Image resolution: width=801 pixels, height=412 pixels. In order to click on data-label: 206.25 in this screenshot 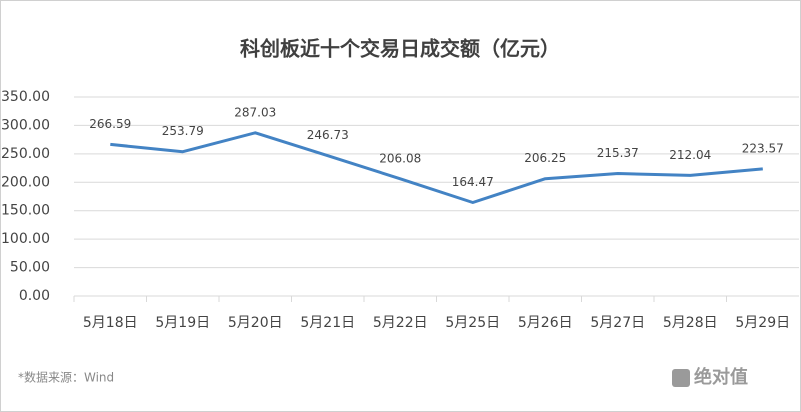, I will do `click(545, 158)`.